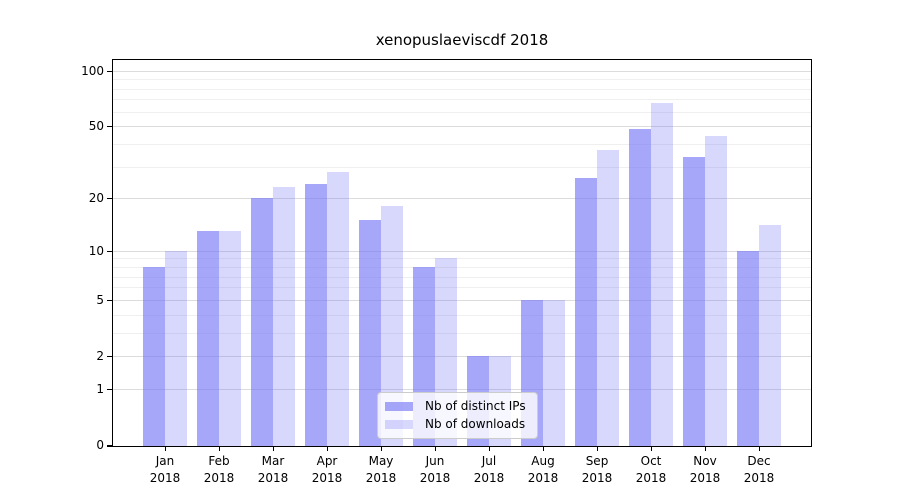 This screenshot has width=900, height=500. What do you see at coordinates (165, 470) in the screenshot?
I see `x-tick-label: Jan 2018` at bounding box center [165, 470].